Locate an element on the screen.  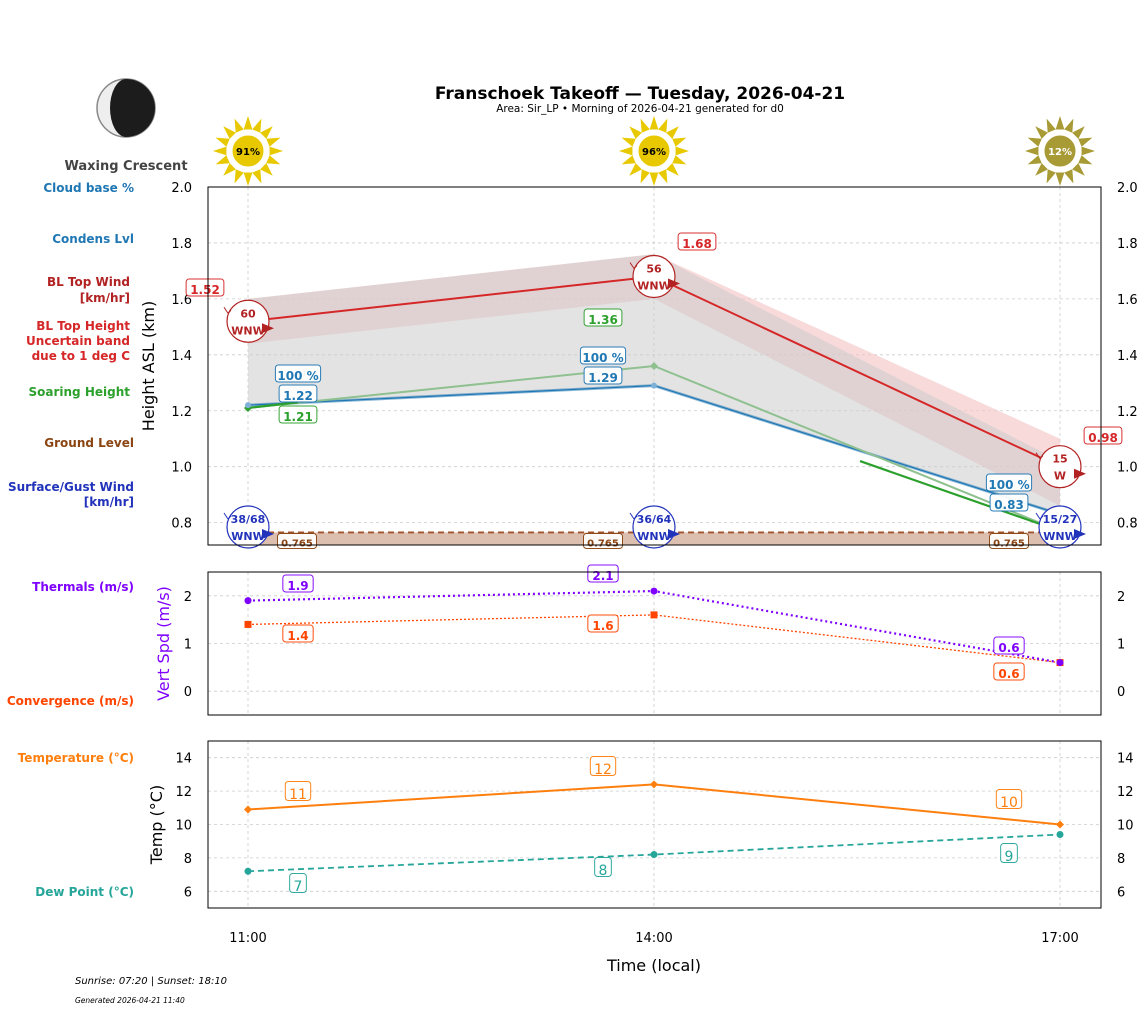
bl-top-label: 1.68 is located at coordinates (697, 244).